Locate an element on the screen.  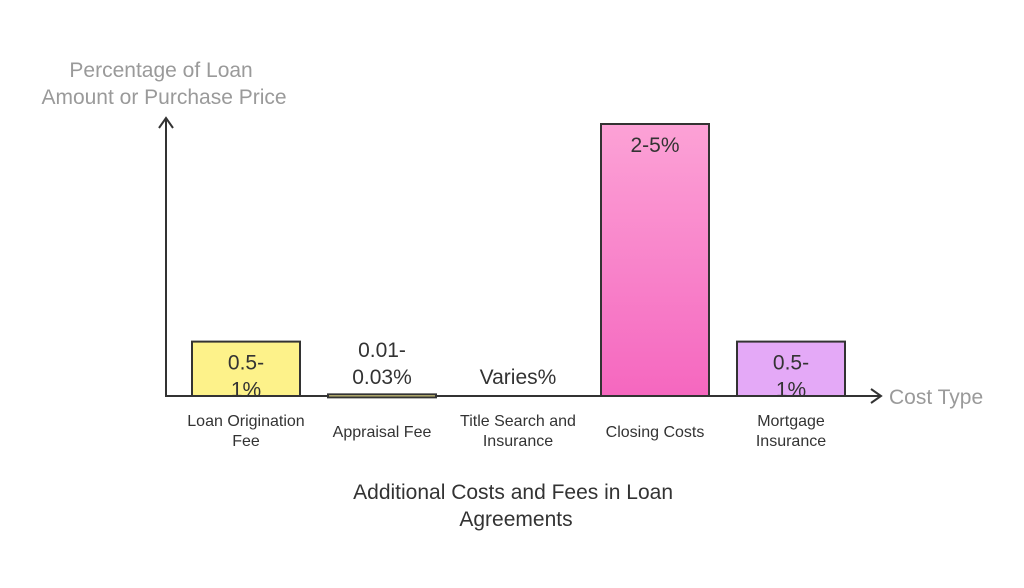
chart-title-line-1: Additional Costs and Fees in Loan is located at coordinates (513, 492).